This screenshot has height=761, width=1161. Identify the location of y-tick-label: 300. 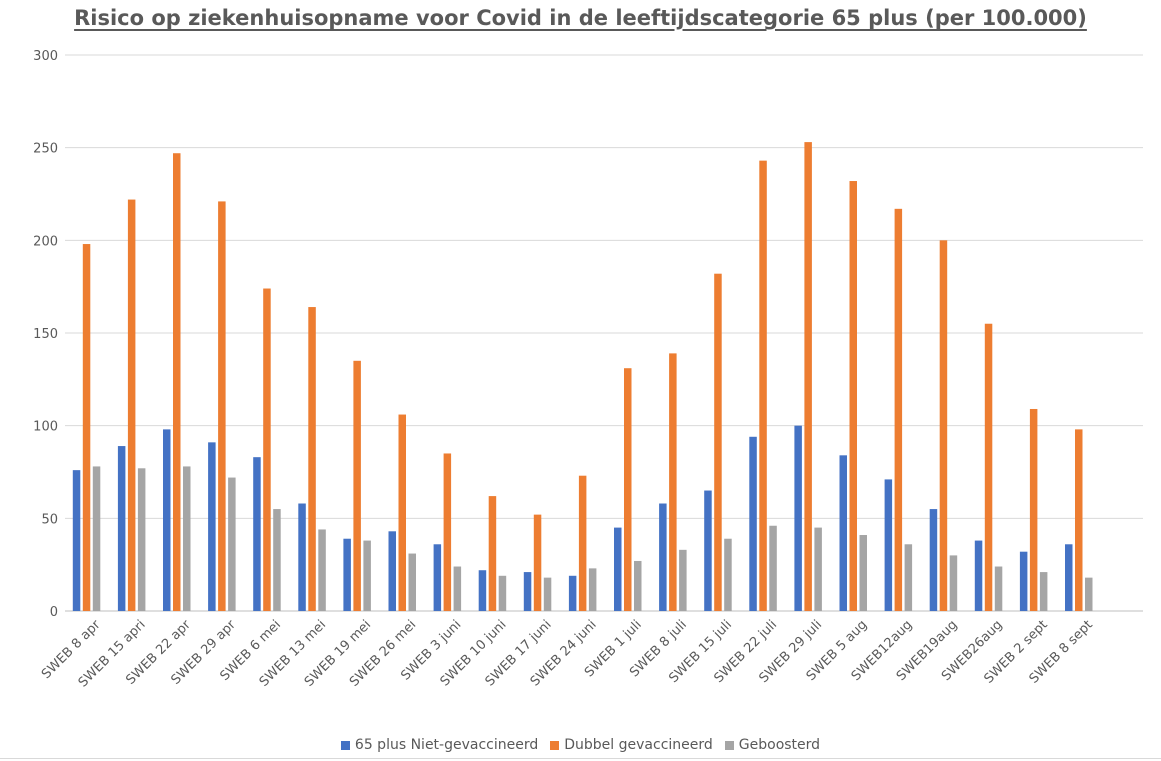
(45, 56).